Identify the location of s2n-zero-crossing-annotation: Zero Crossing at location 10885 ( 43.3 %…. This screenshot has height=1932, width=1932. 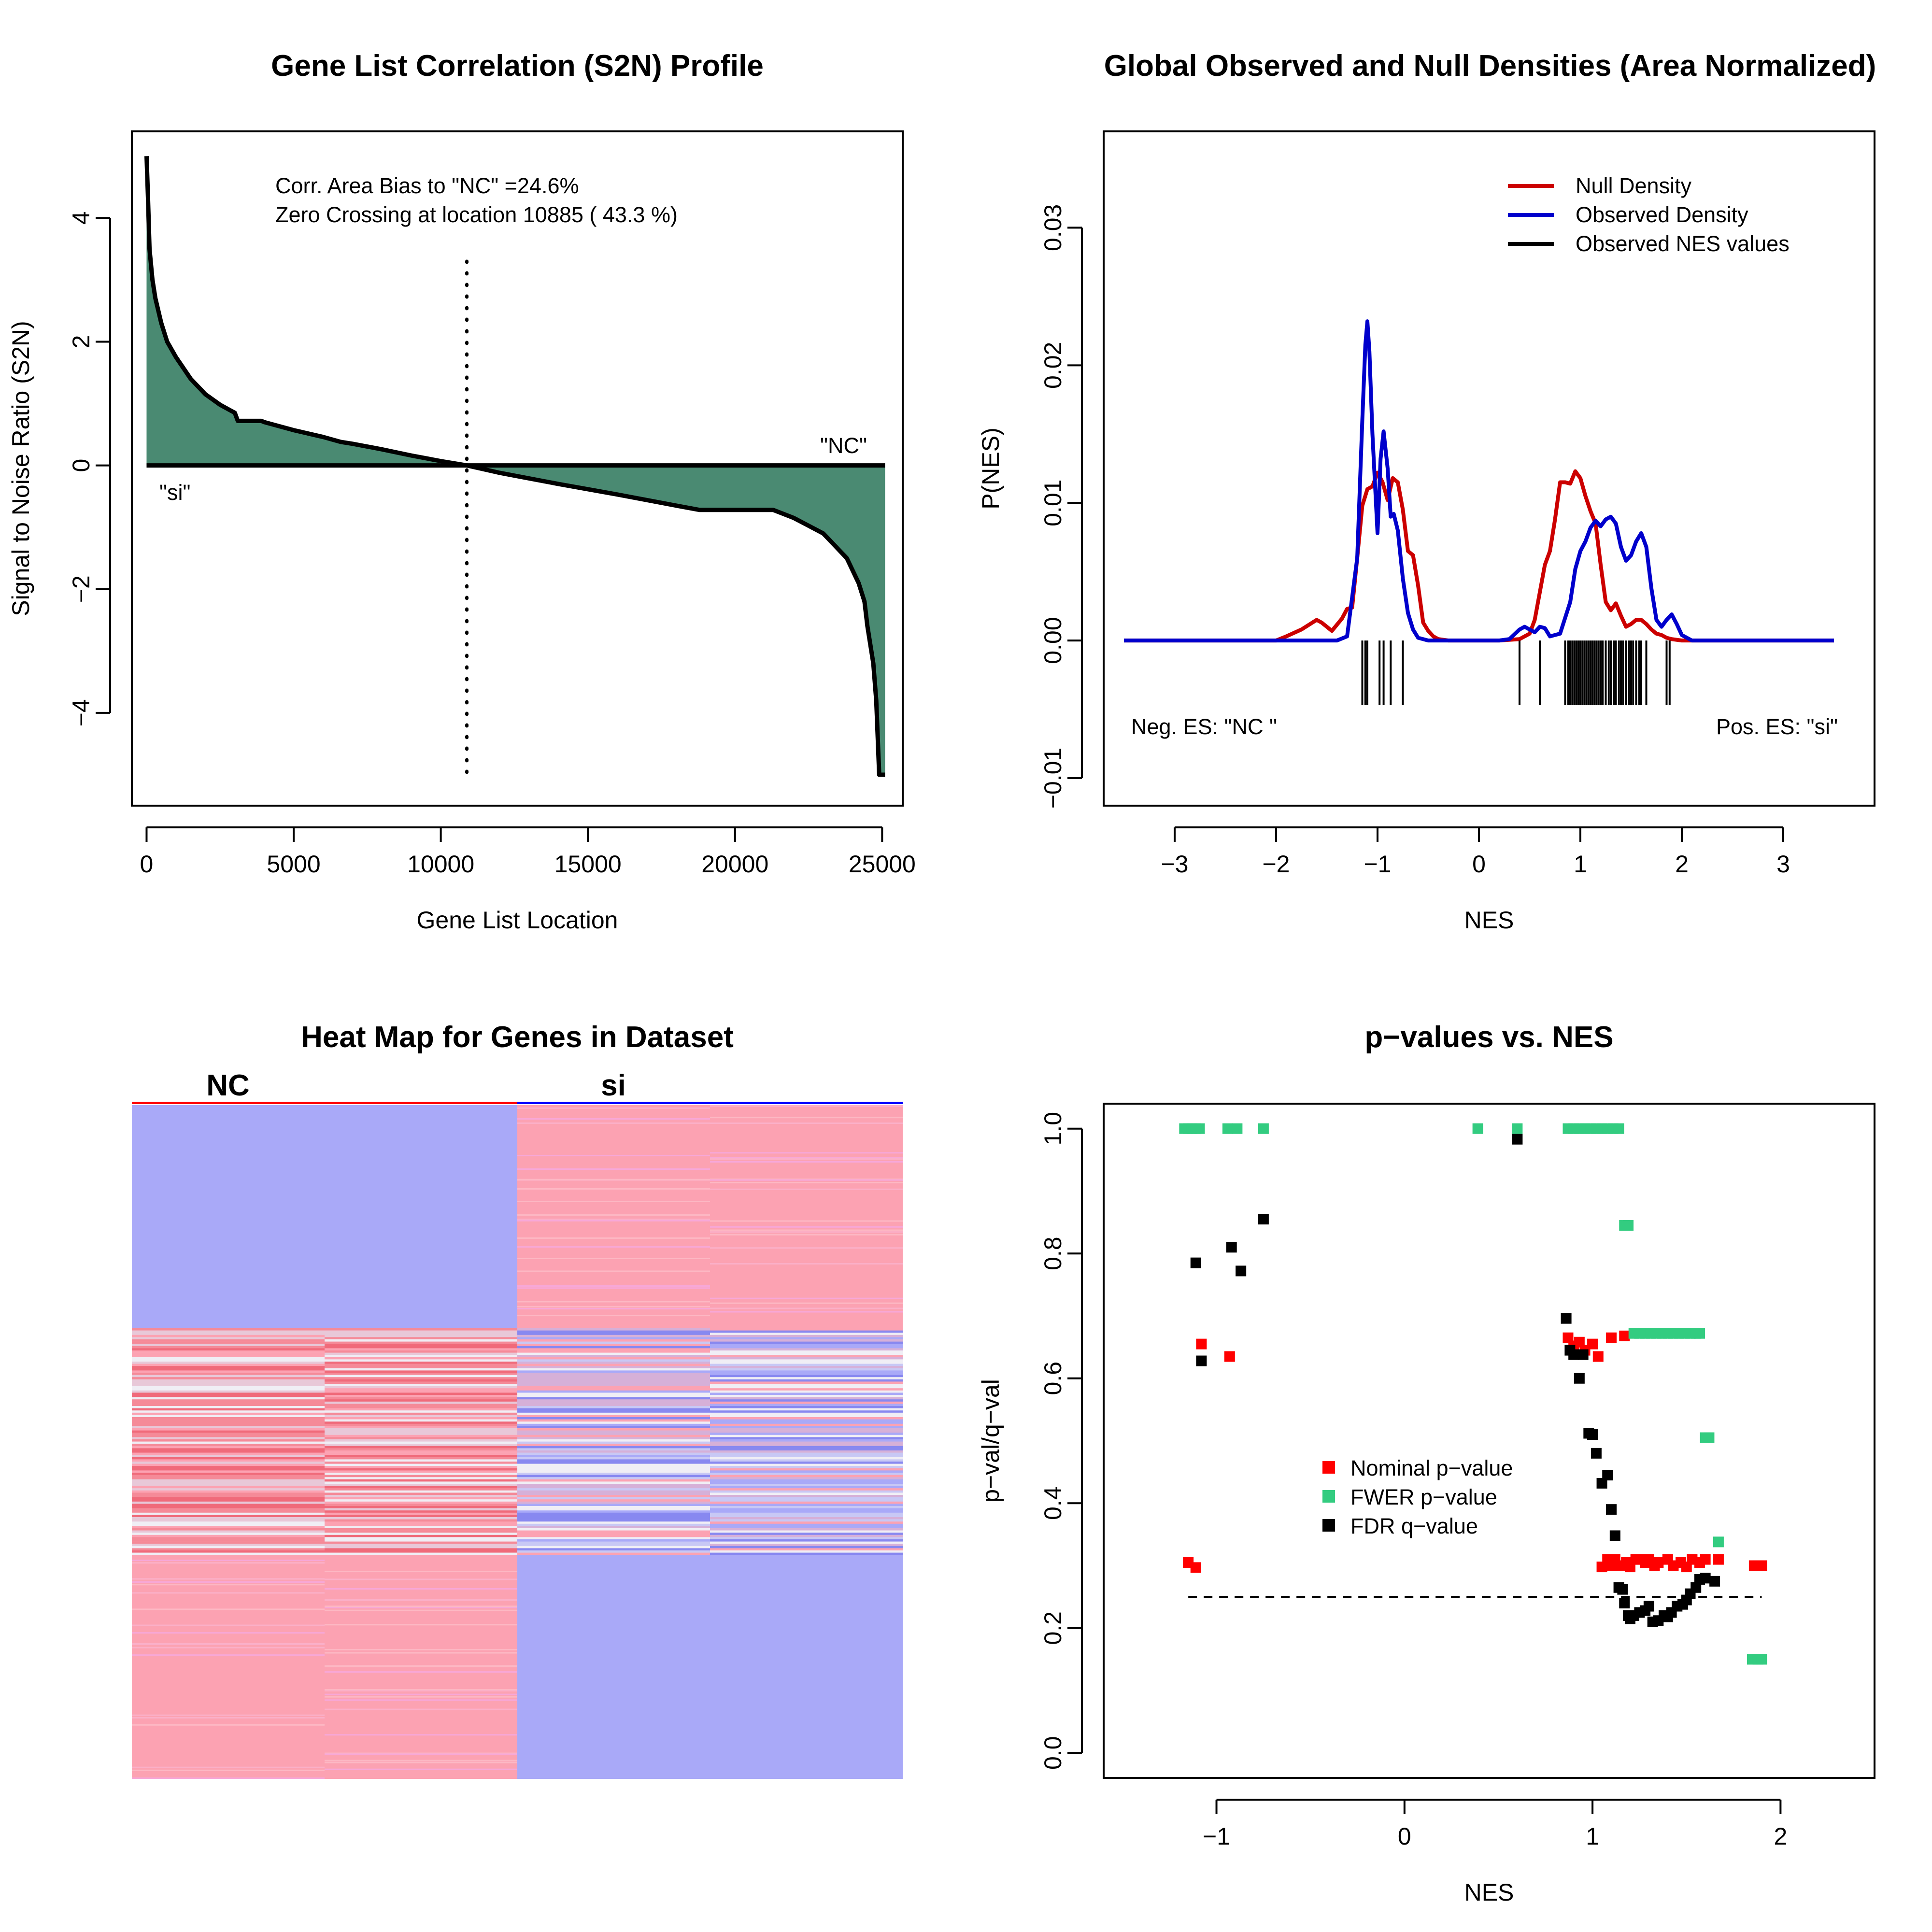
(476, 214).